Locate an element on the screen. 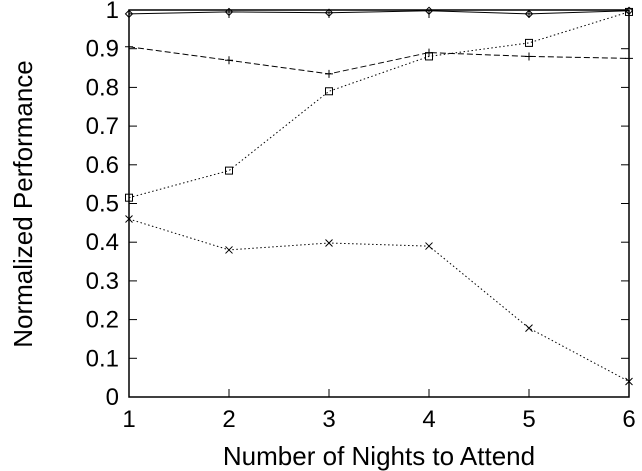 The height and width of the screenshot is (471, 642). y-tick-label: 0.1 is located at coordinates (102, 358).